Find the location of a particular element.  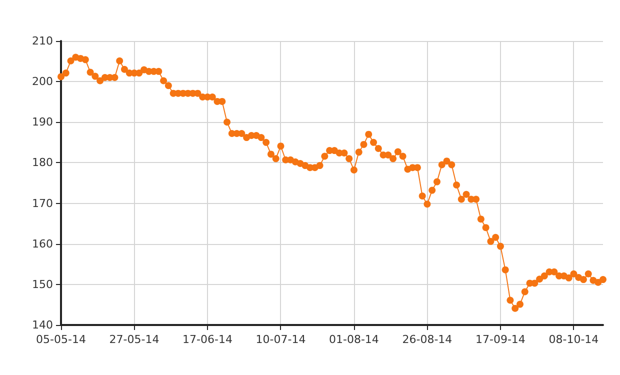

x-tick-label: 26-08-14 is located at coordinates (427, 339).